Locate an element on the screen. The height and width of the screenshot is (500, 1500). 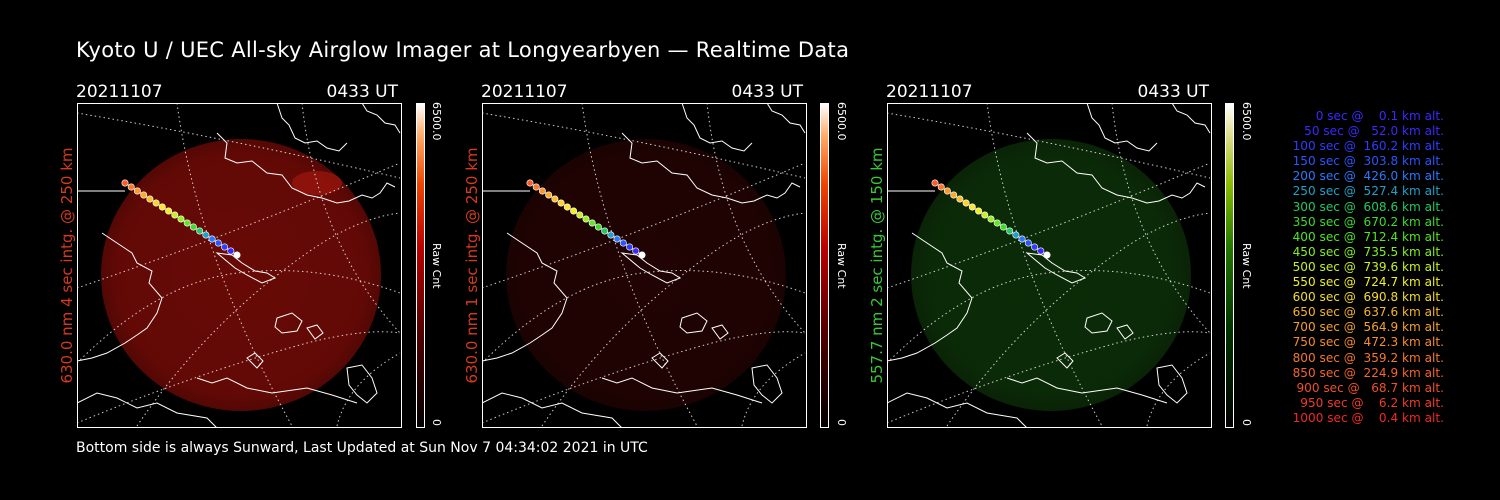
panel-1-time: 0433 UT is located at coordinates (362, 92).